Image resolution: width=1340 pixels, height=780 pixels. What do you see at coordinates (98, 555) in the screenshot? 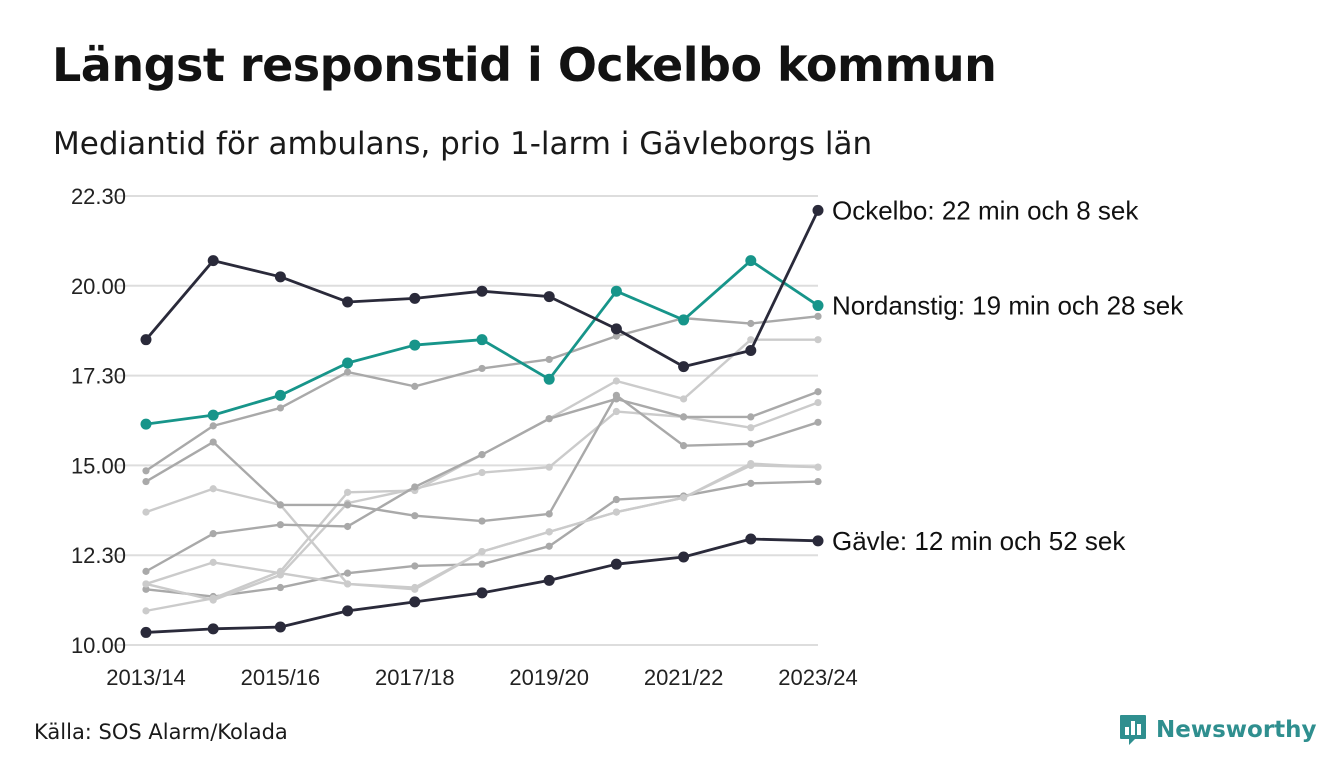
I see `y-tick-label: 12.30` at bounding box center [98, 555].